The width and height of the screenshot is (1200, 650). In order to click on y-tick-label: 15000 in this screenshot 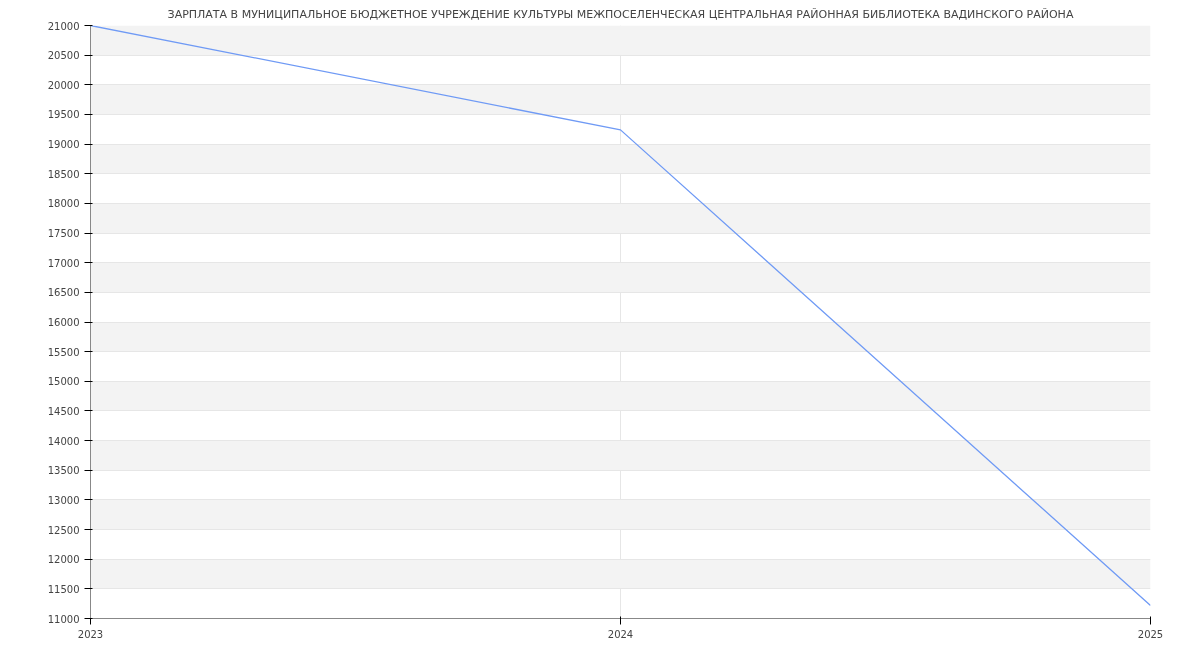, I will do `click(63, 382)`.